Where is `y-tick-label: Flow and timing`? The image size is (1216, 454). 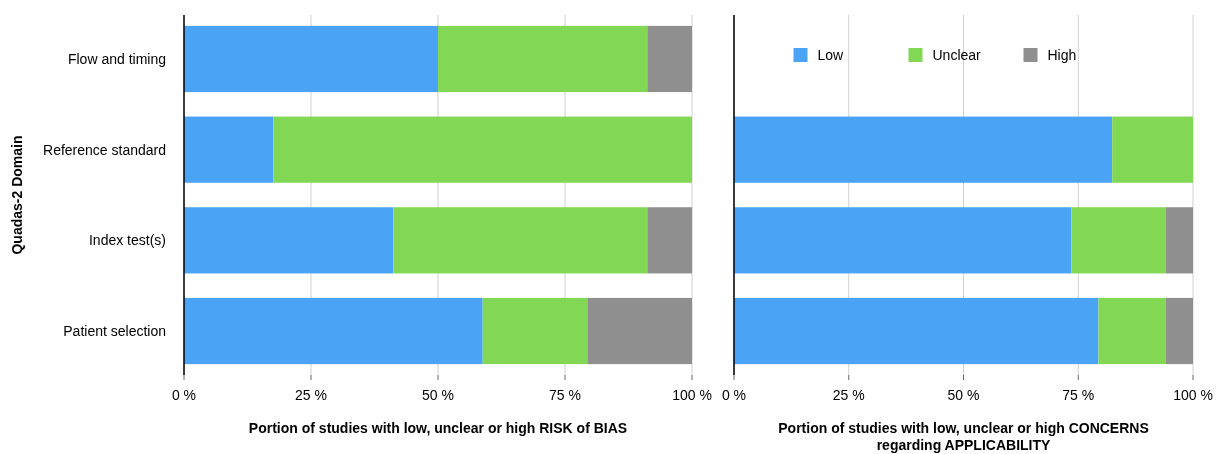
y-tick-label: Flow and timing is located at coordinates (116, 58).